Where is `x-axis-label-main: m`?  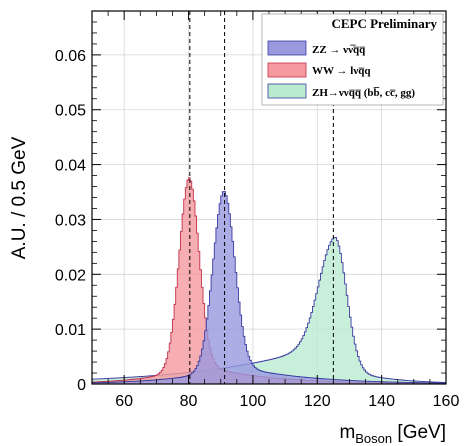 x-axis-label-main: m is located at coordinates (347, 432).